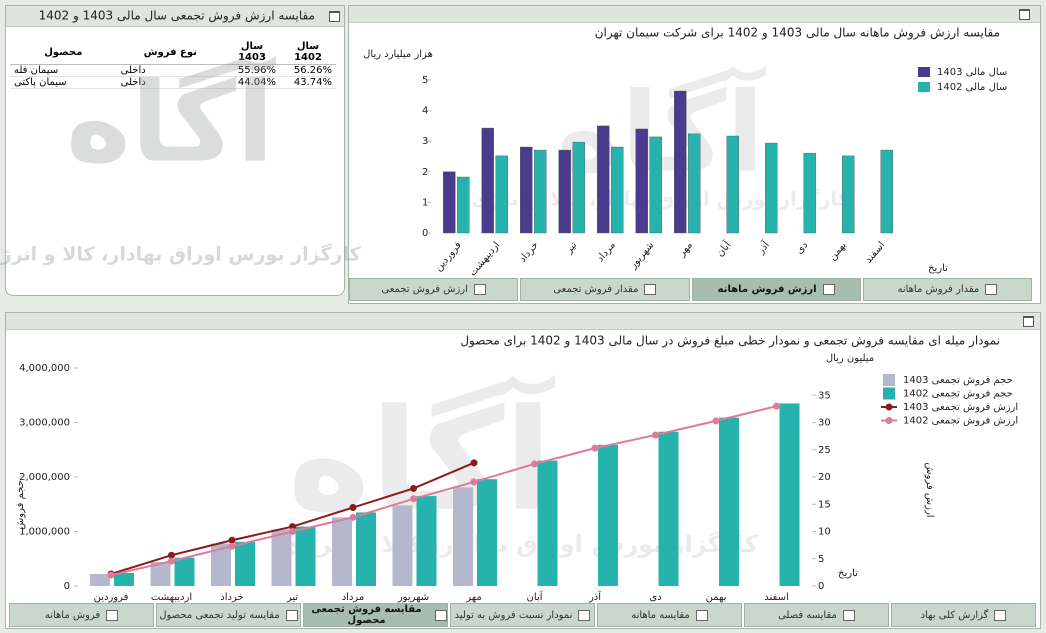  I want to click on tab: مقایسه فروش تجمعی محصول, so click(375, 615).